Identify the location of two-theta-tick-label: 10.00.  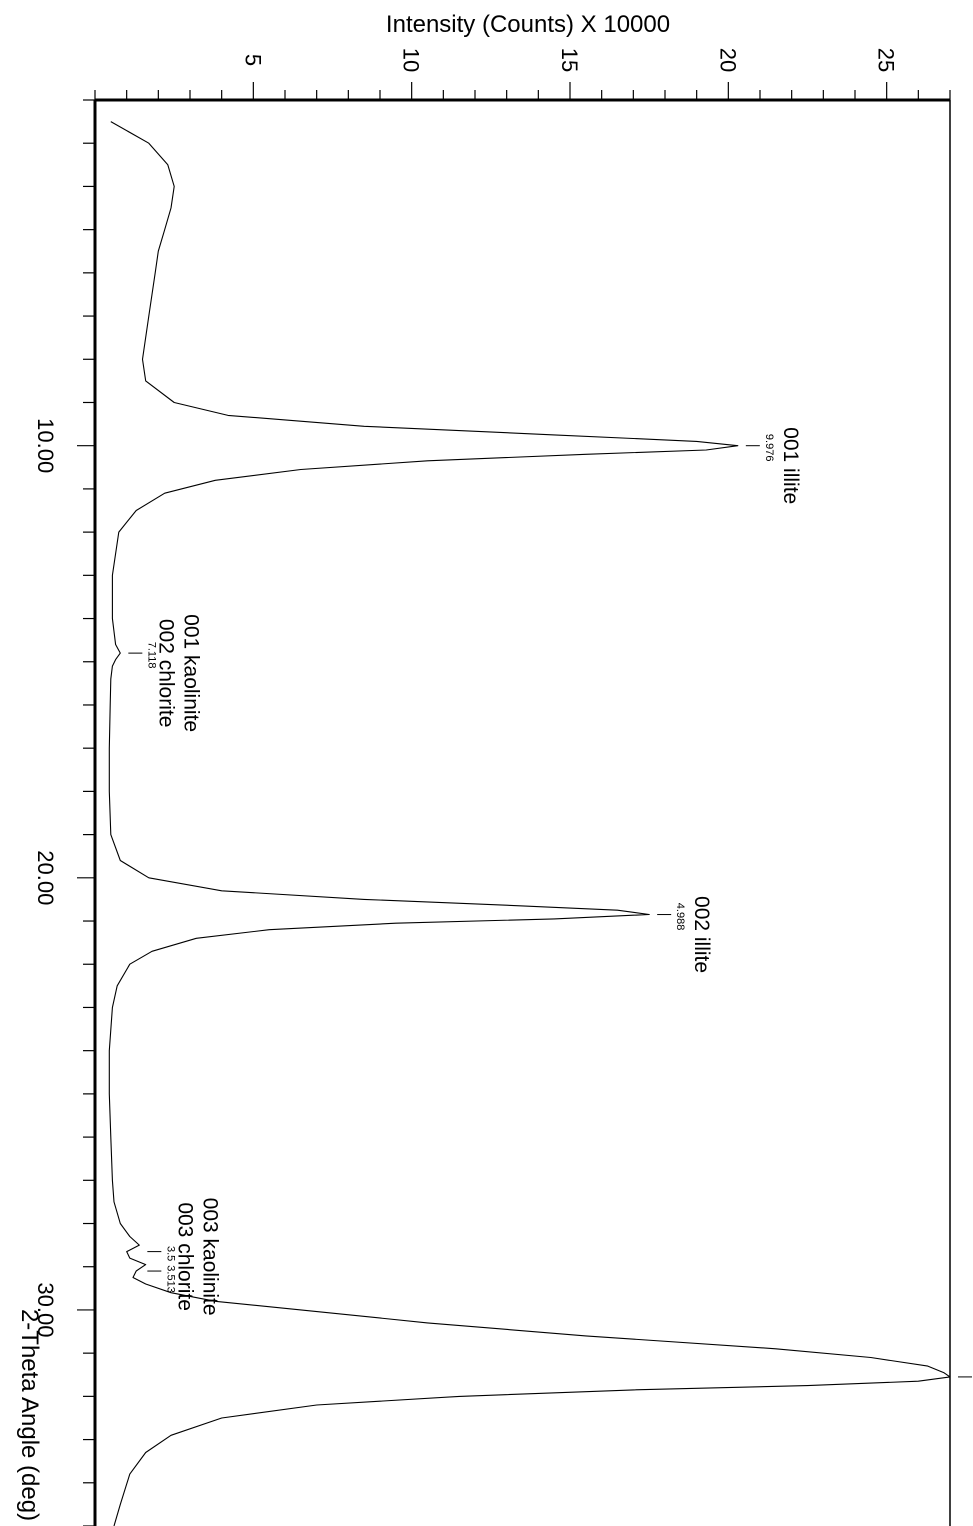
(45, 445).